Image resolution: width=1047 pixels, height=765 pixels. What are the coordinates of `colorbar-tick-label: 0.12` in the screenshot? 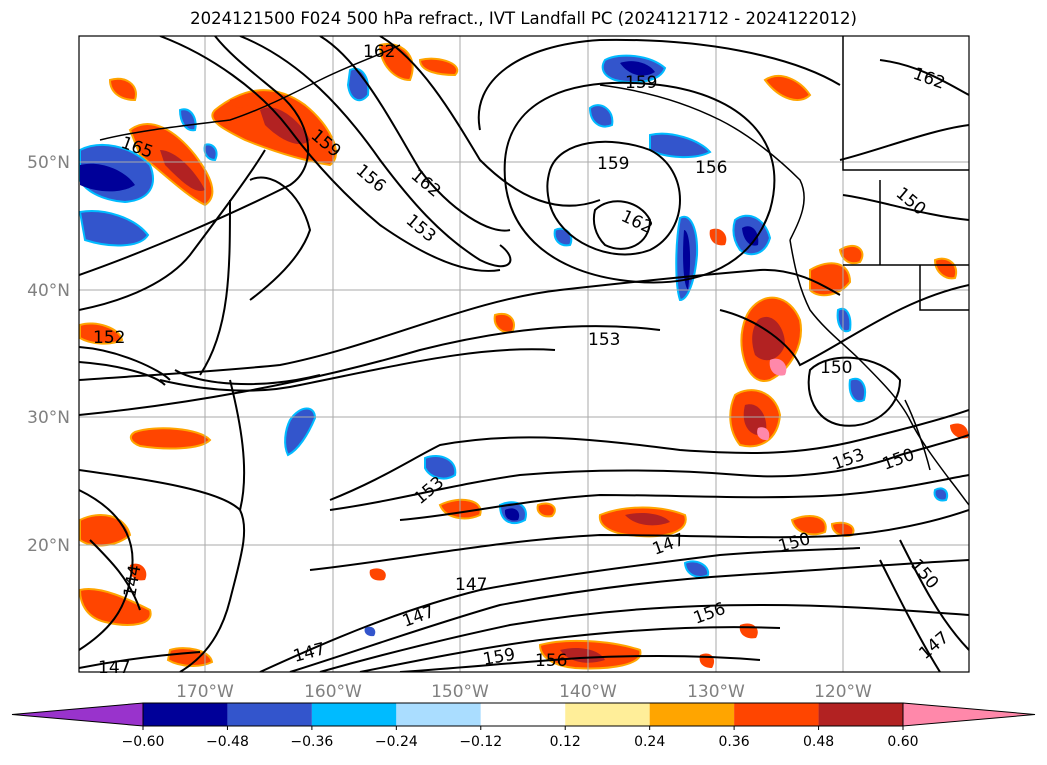 It's located at (565, 742).